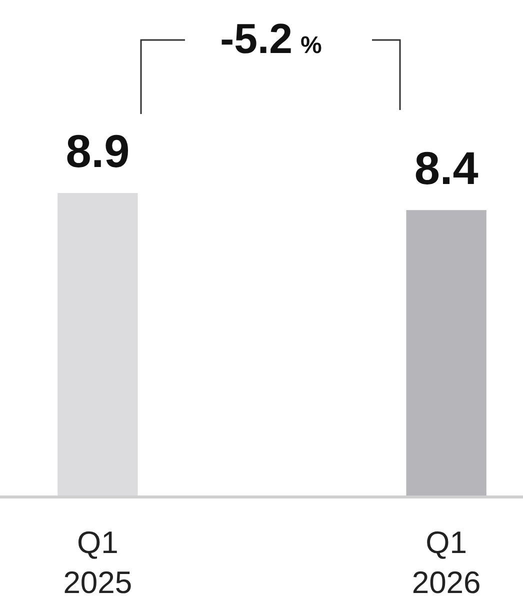  Describe the element at coordinates (271, 38) in the screenshot. I see `text: -5.2%` at that location.